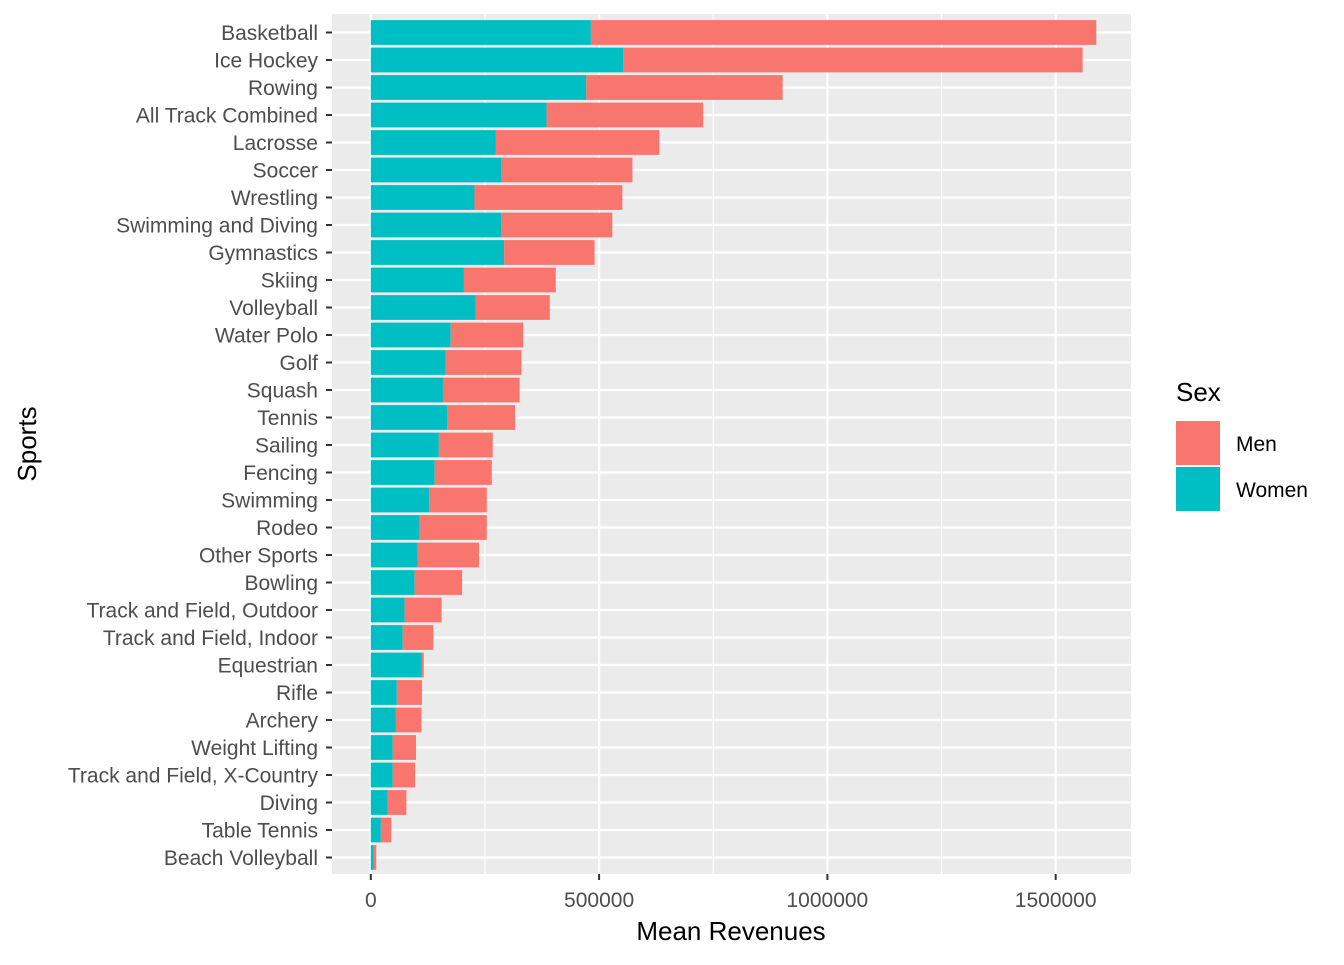 The height and width of the screenshot is (965, 1344). Describe the element at coordinates (266, 61) in the screenshot. I see `y-tick-label: Ice Hockey` at that location.